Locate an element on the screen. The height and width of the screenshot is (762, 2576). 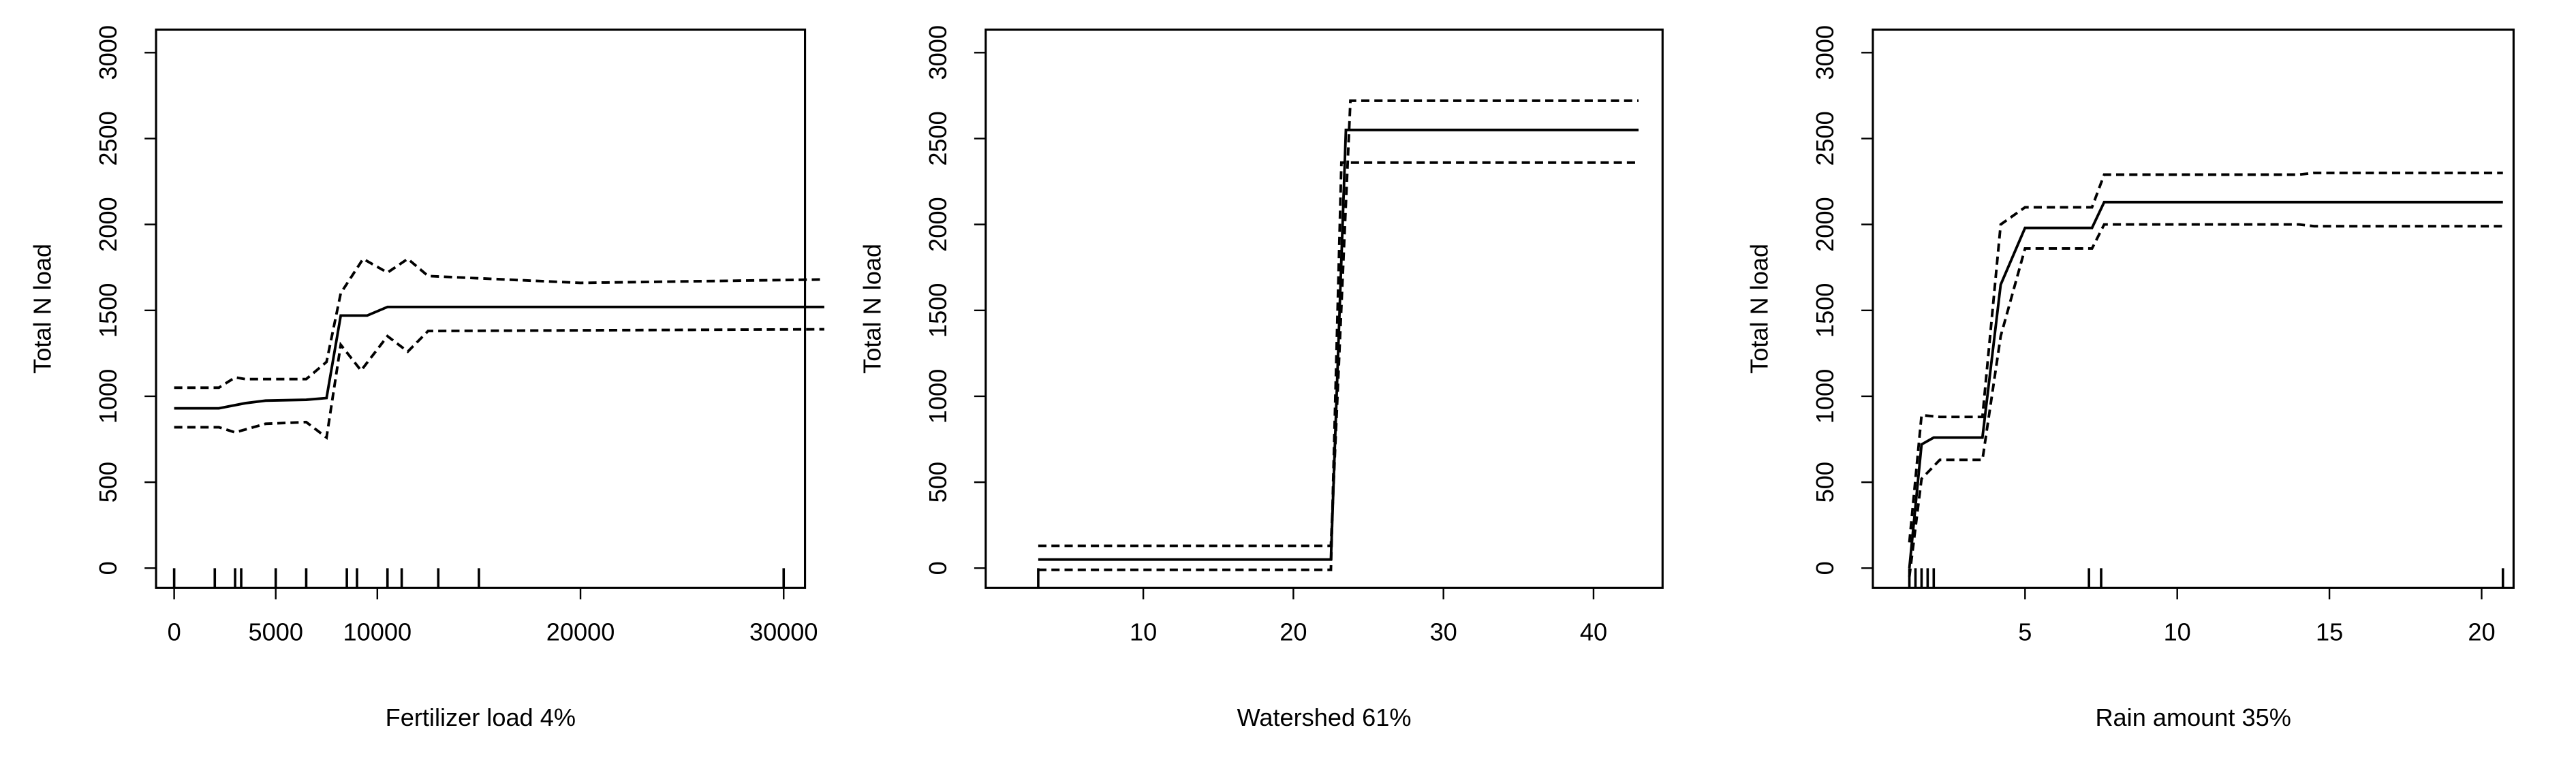
x-tick-label: 30 is located at coordinates (1443, 632).